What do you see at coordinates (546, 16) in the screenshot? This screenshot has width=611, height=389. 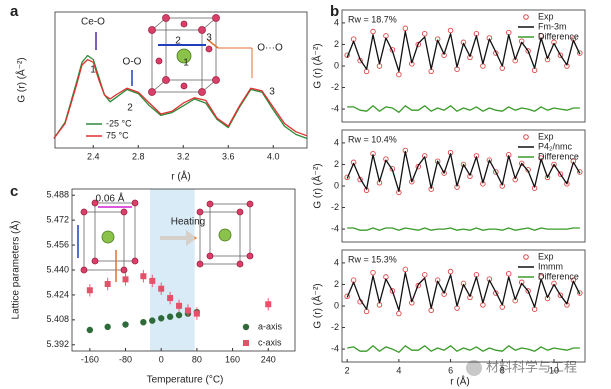 I see `legend-label: Exp` at bounding box center [546, 16].